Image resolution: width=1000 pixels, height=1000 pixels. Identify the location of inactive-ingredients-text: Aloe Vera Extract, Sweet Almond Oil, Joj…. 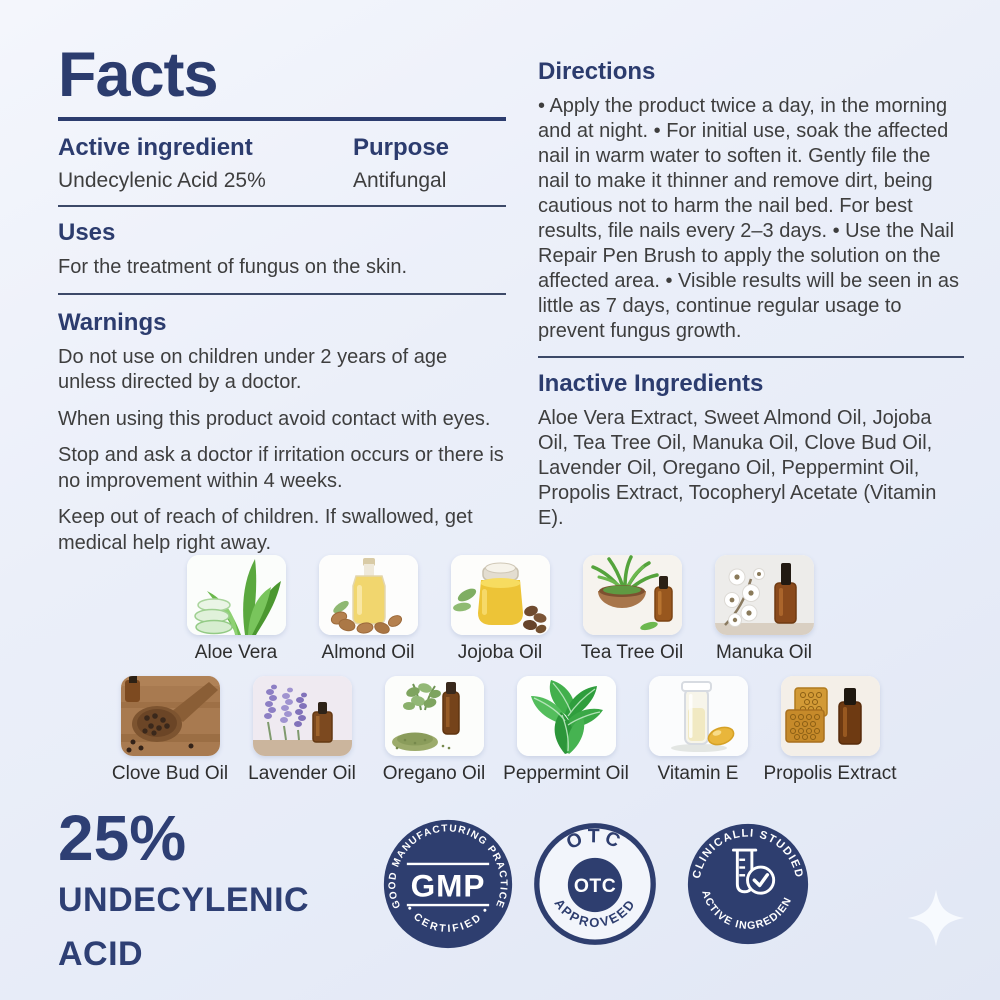
(737, 468).